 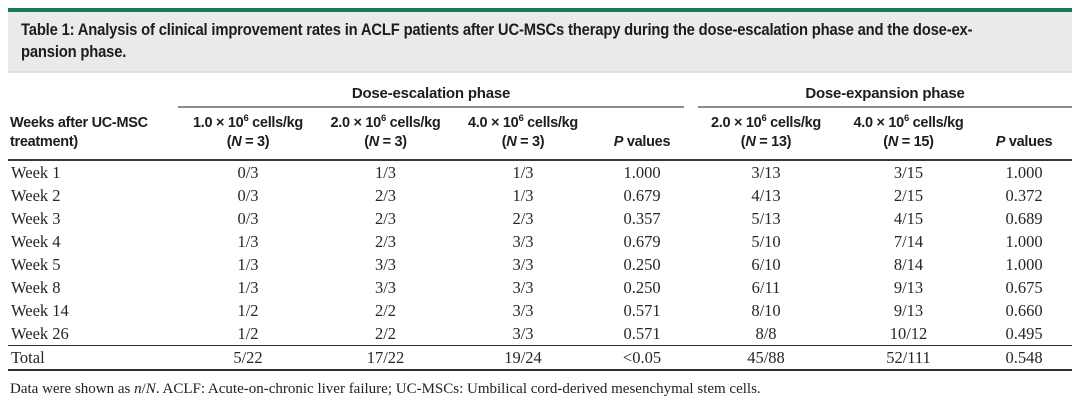 I want to click on cell: 5/10, so click(x=766, y=241).